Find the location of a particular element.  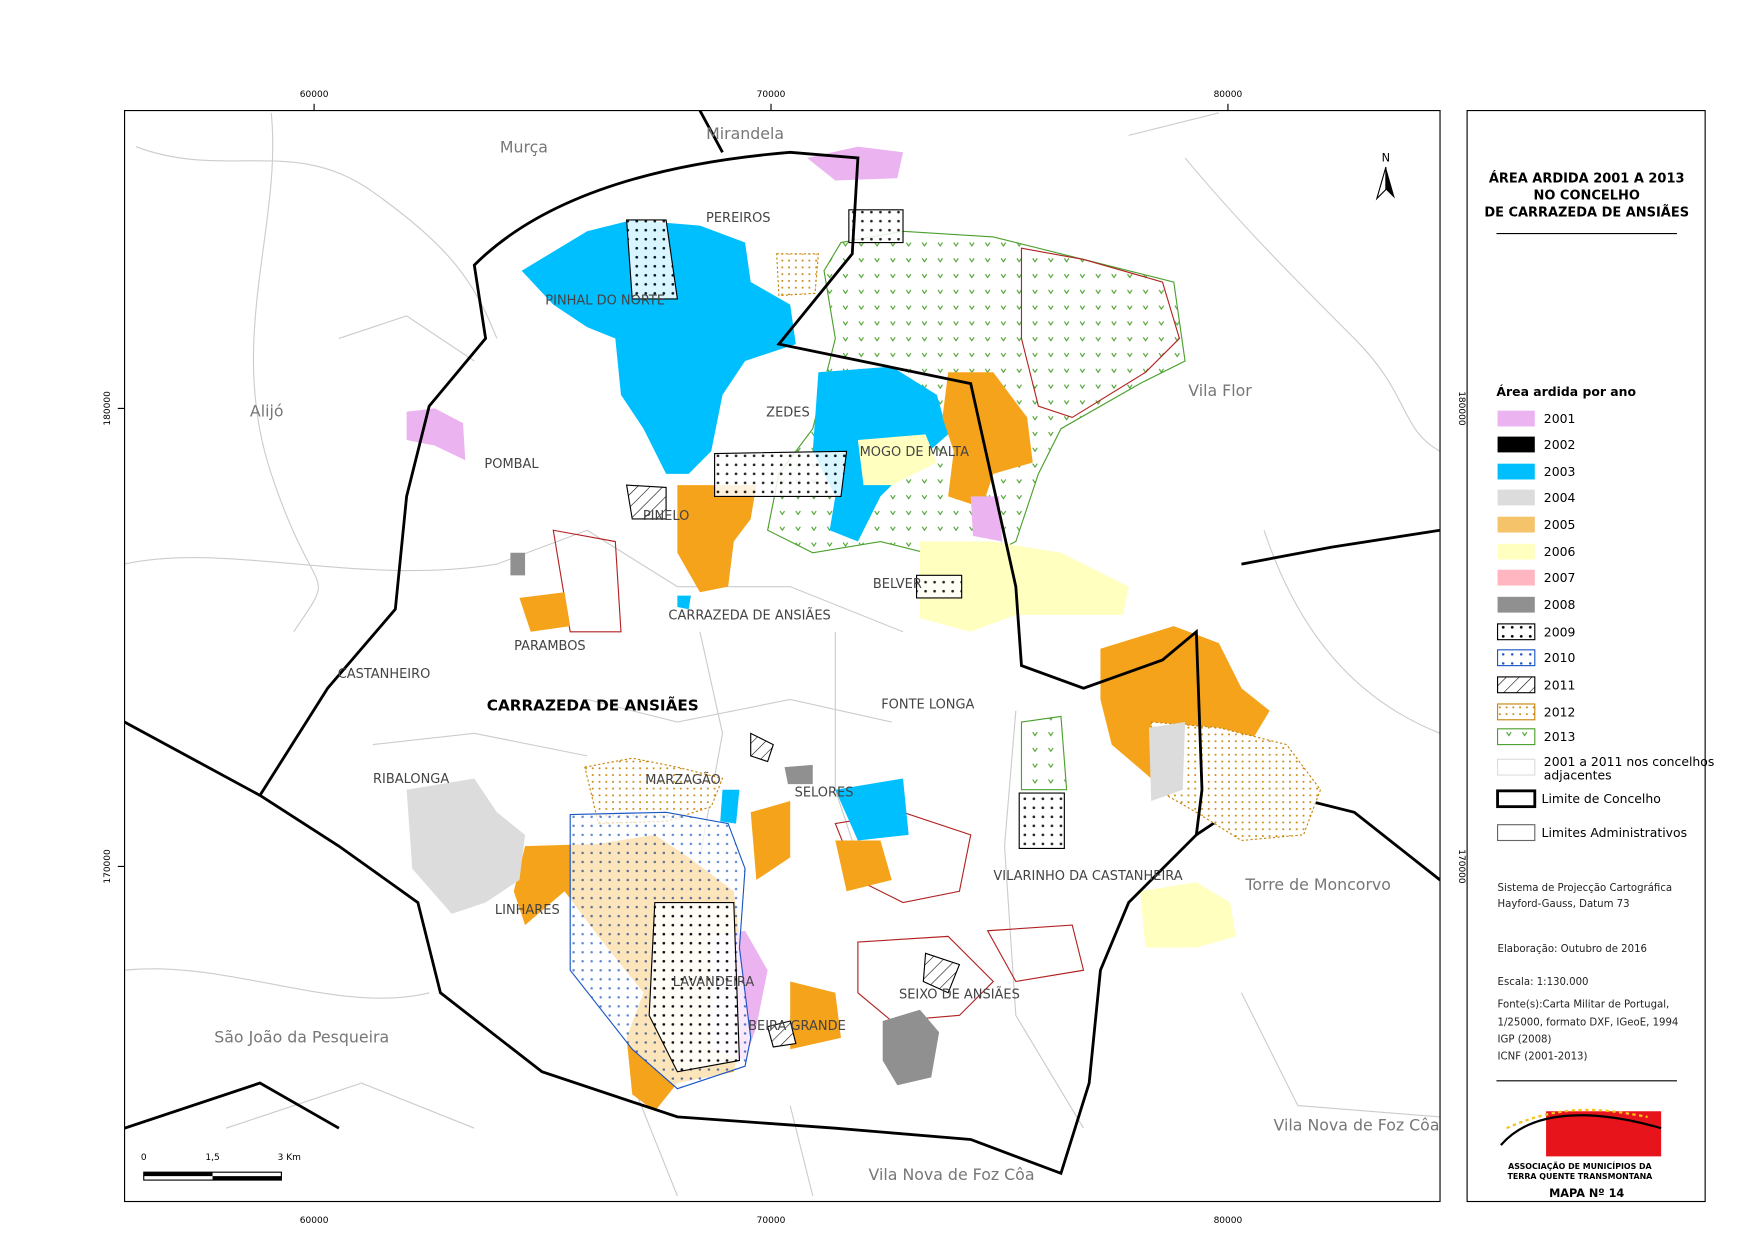

burn-2003 is located at coordinates (658, 346).